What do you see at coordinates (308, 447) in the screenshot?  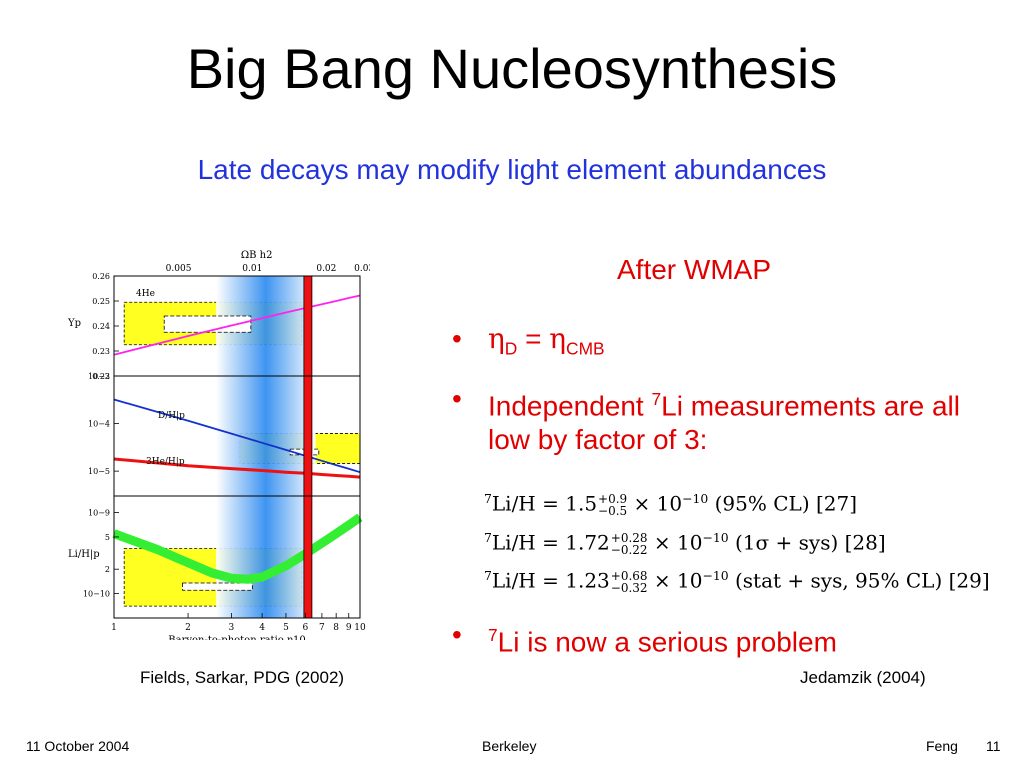 I see `wmap-line` at bounding box center [308, 447].